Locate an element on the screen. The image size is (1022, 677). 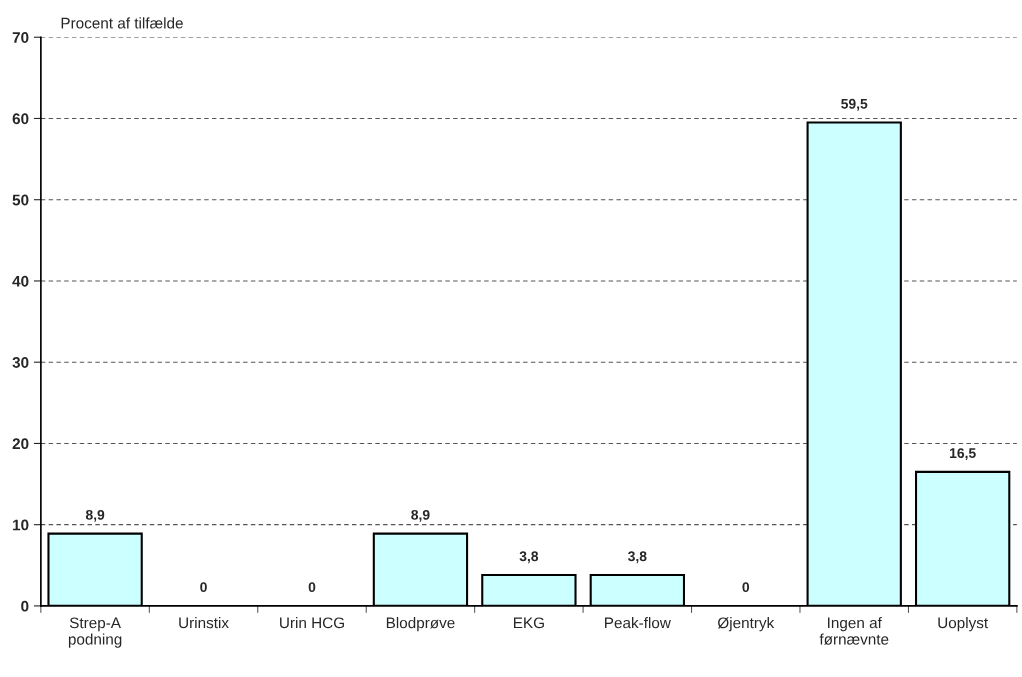
x-tick-label: Uoplyst is located at coordinates (963, 624).